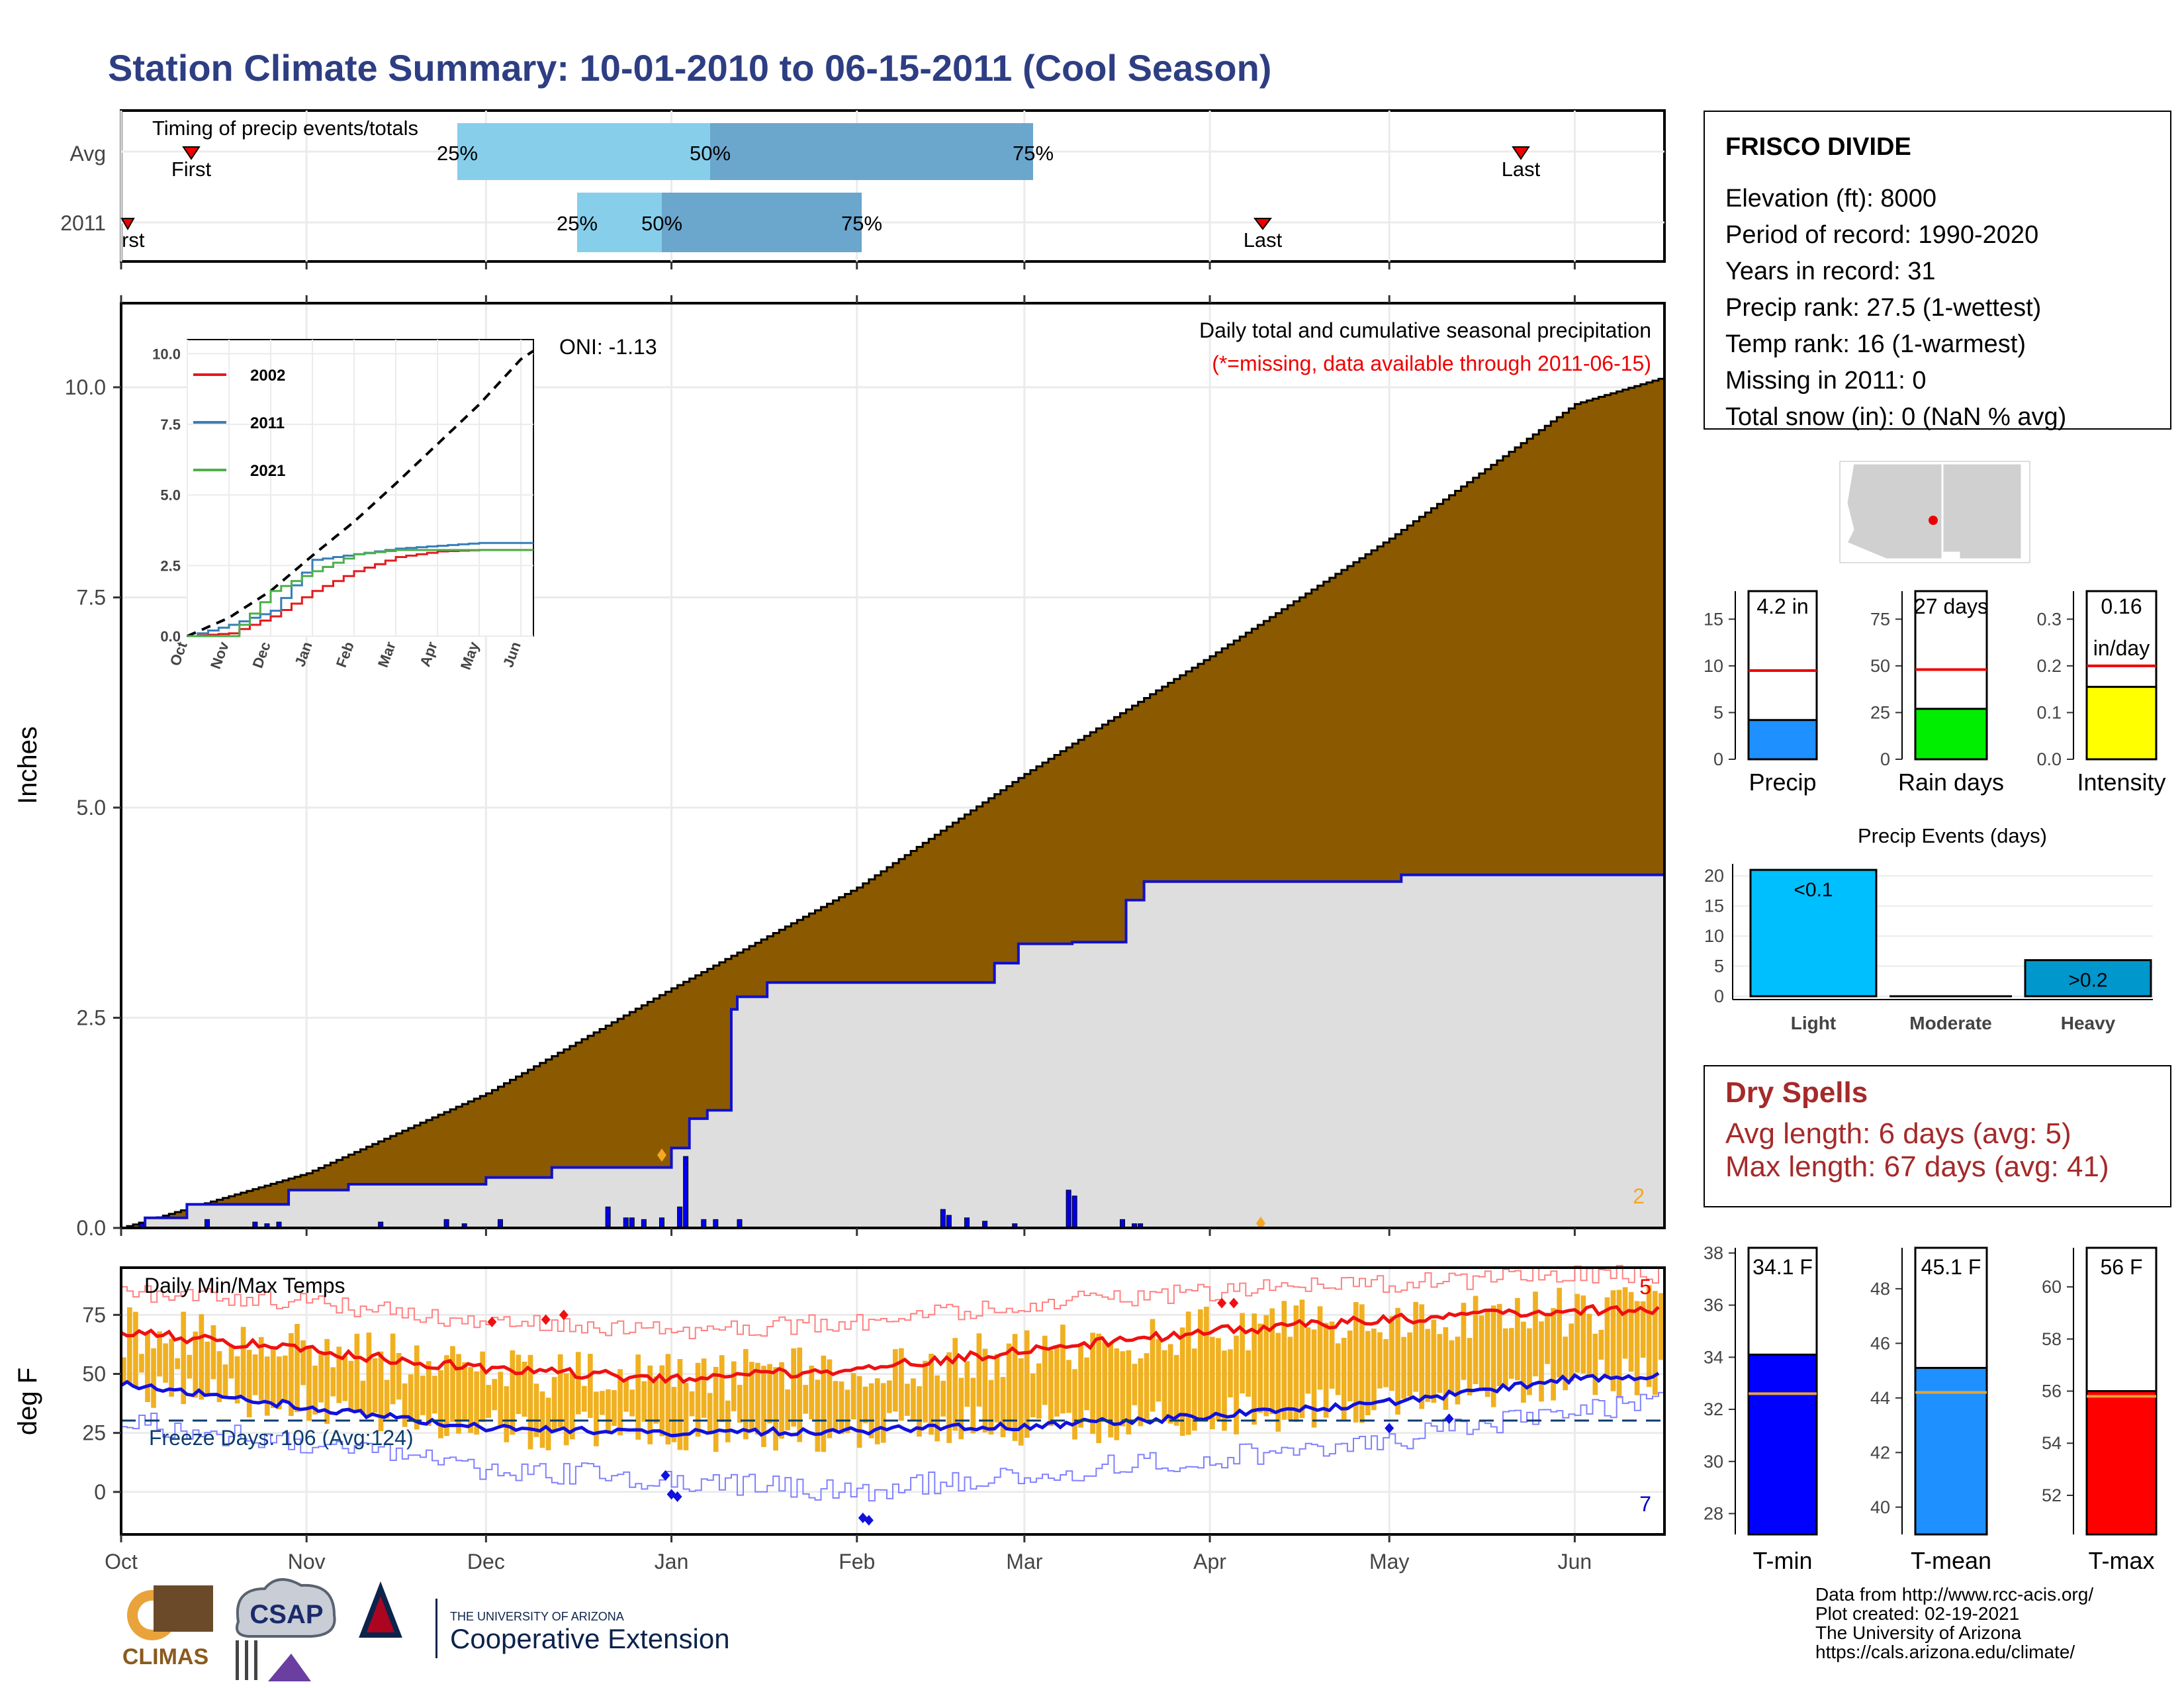 This screenshot has height=1688, width=2184. I want to click on gauge-ytick-label: 0, so click(1885, 759).